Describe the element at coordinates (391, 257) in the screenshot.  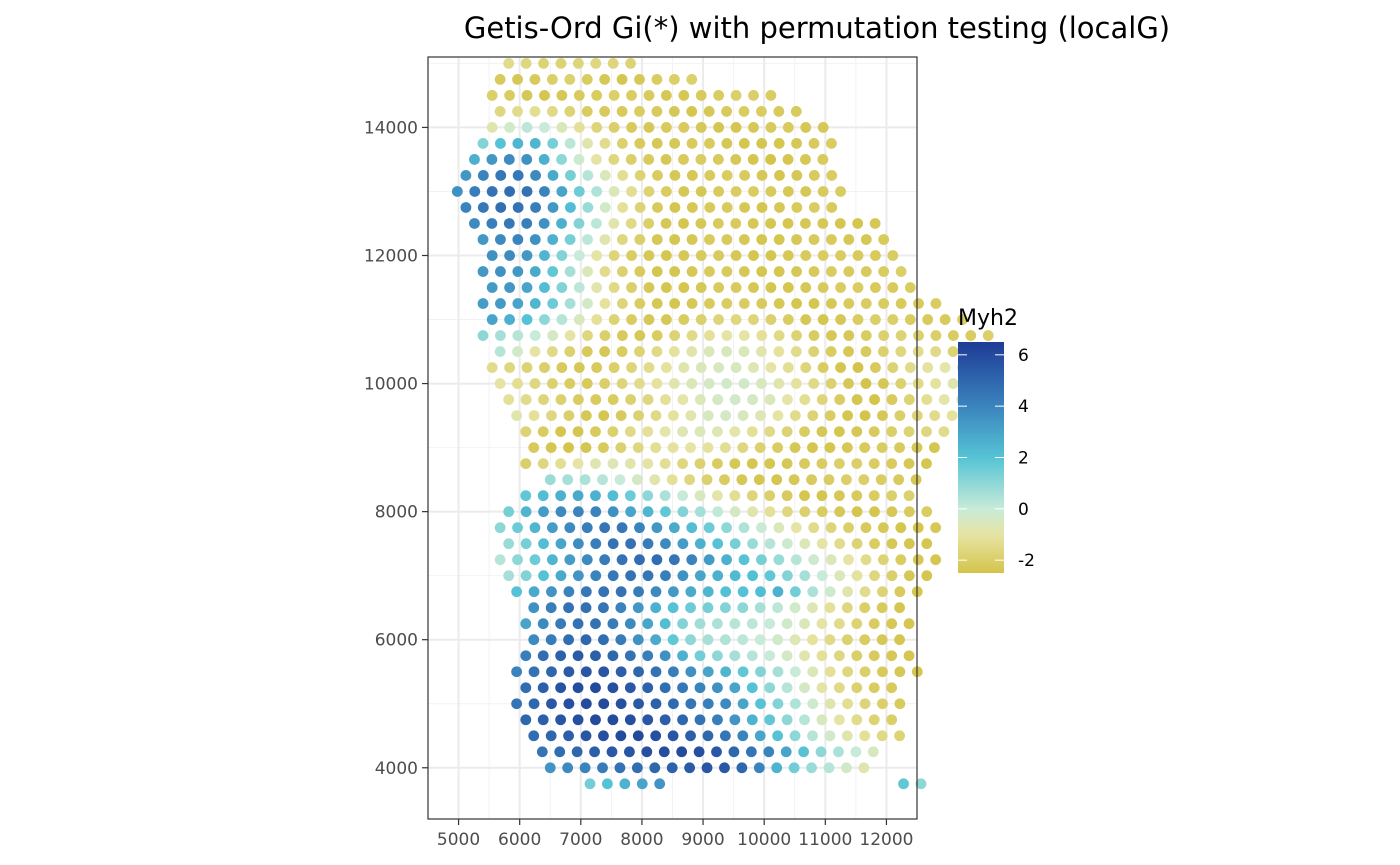
I see `y-tick-label: 12000` at that location.